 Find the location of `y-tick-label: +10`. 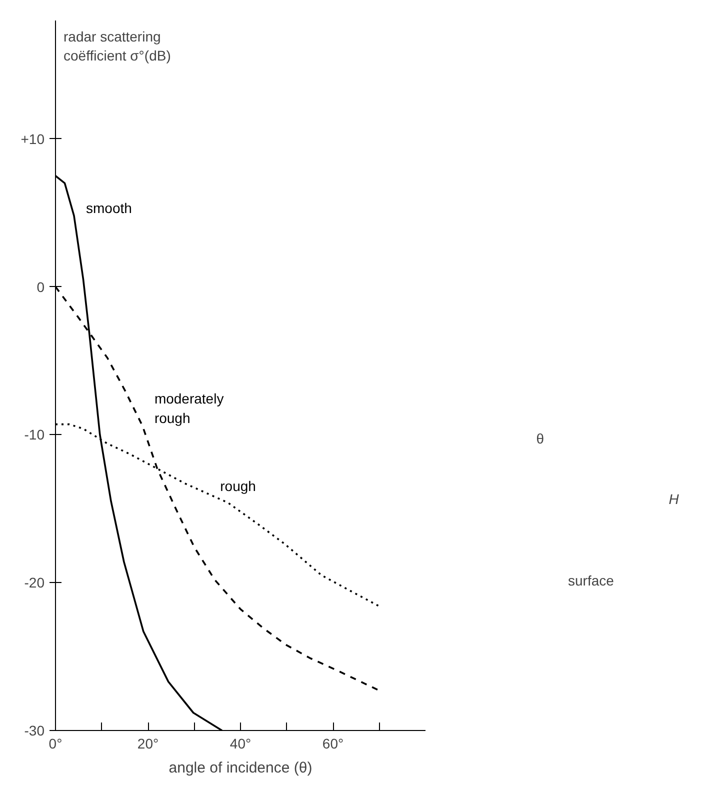

y-tick-label: +10 is located at coordinates (32, 138).